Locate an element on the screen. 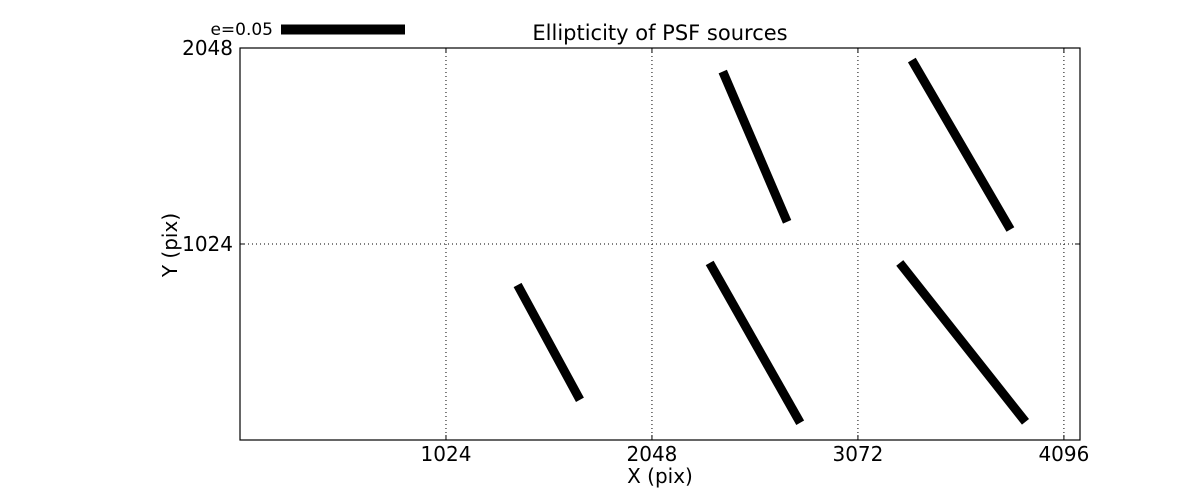 The width and height of the screenshot is (1200, 490). legend-scale-label: e=0.05 is located at coordinates (241, 30).